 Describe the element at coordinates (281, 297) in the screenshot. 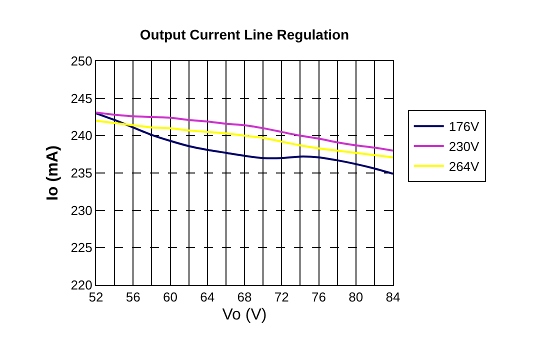

I see `x-tick-label: 72` at that location.